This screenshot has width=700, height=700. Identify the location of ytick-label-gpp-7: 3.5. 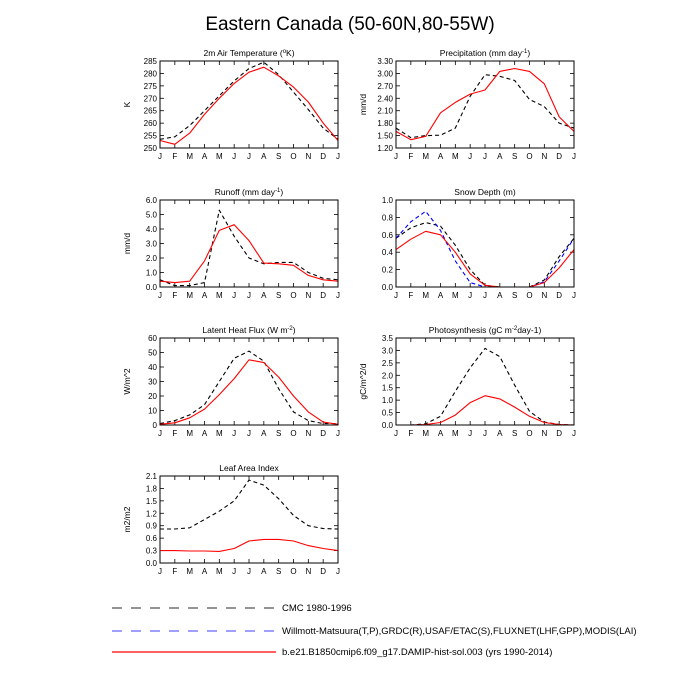
(388, 338).